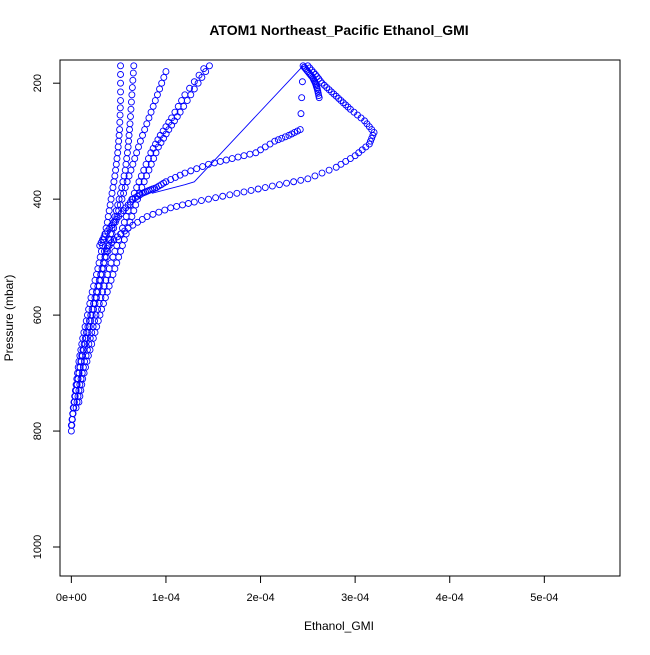  What do you see at coordinates (338, 30) in the screenshot?
I see `chart-title: ATOM1 Northeast_Pacific Ethanol_GMI` at bounding box center [338, 30].